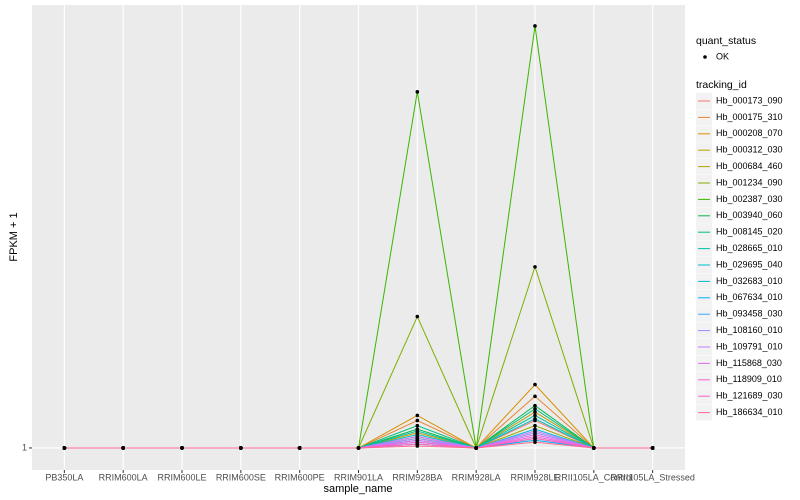 Image resolution: width=800 pixels, height=500 pixels. Describe the element at coordinates (749, 297) in the screenshot. I see `legend-label: Hb_067634_010` at that location.